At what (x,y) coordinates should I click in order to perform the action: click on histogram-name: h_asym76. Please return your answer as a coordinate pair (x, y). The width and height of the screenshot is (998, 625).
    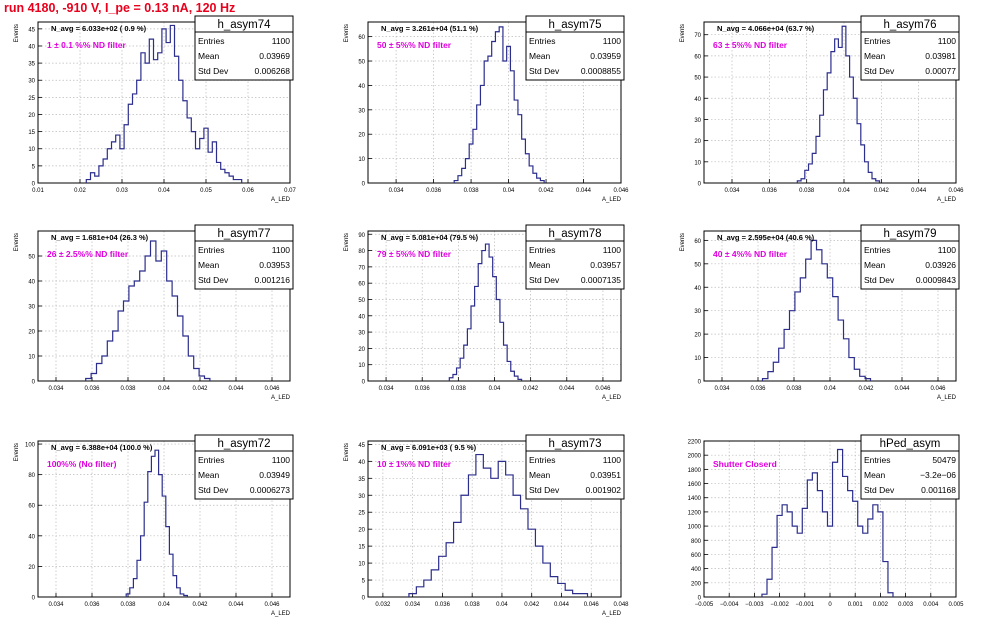
    Looking at the image, I should click on (909, 25).